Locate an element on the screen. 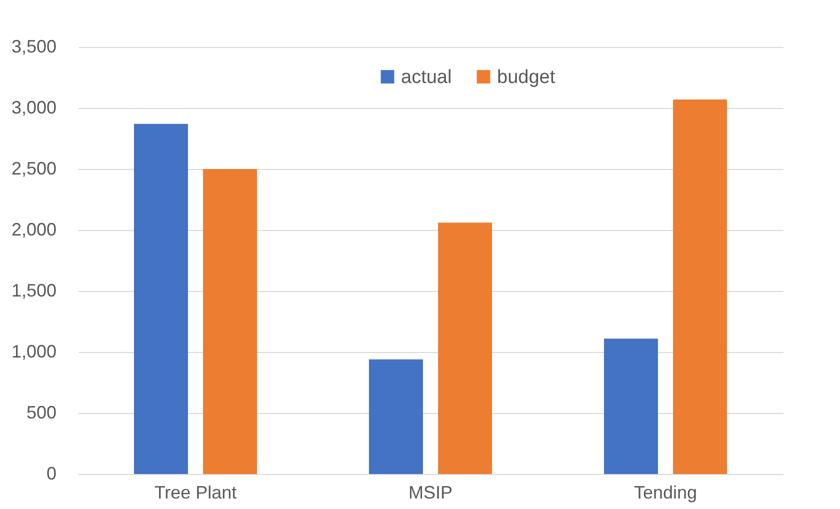 This screenshot has width=840, height=509. x-tick-label: MSIP is located at coordinates (430, 492).